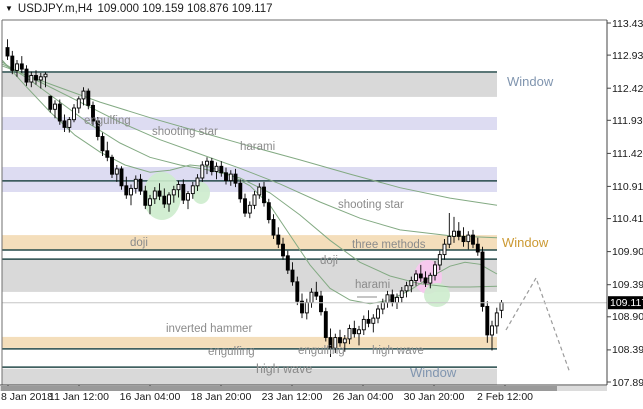  Describe the element at coordinates (627, 88) in the screenshot. I see `price-axis-label: 112.425` at that location.